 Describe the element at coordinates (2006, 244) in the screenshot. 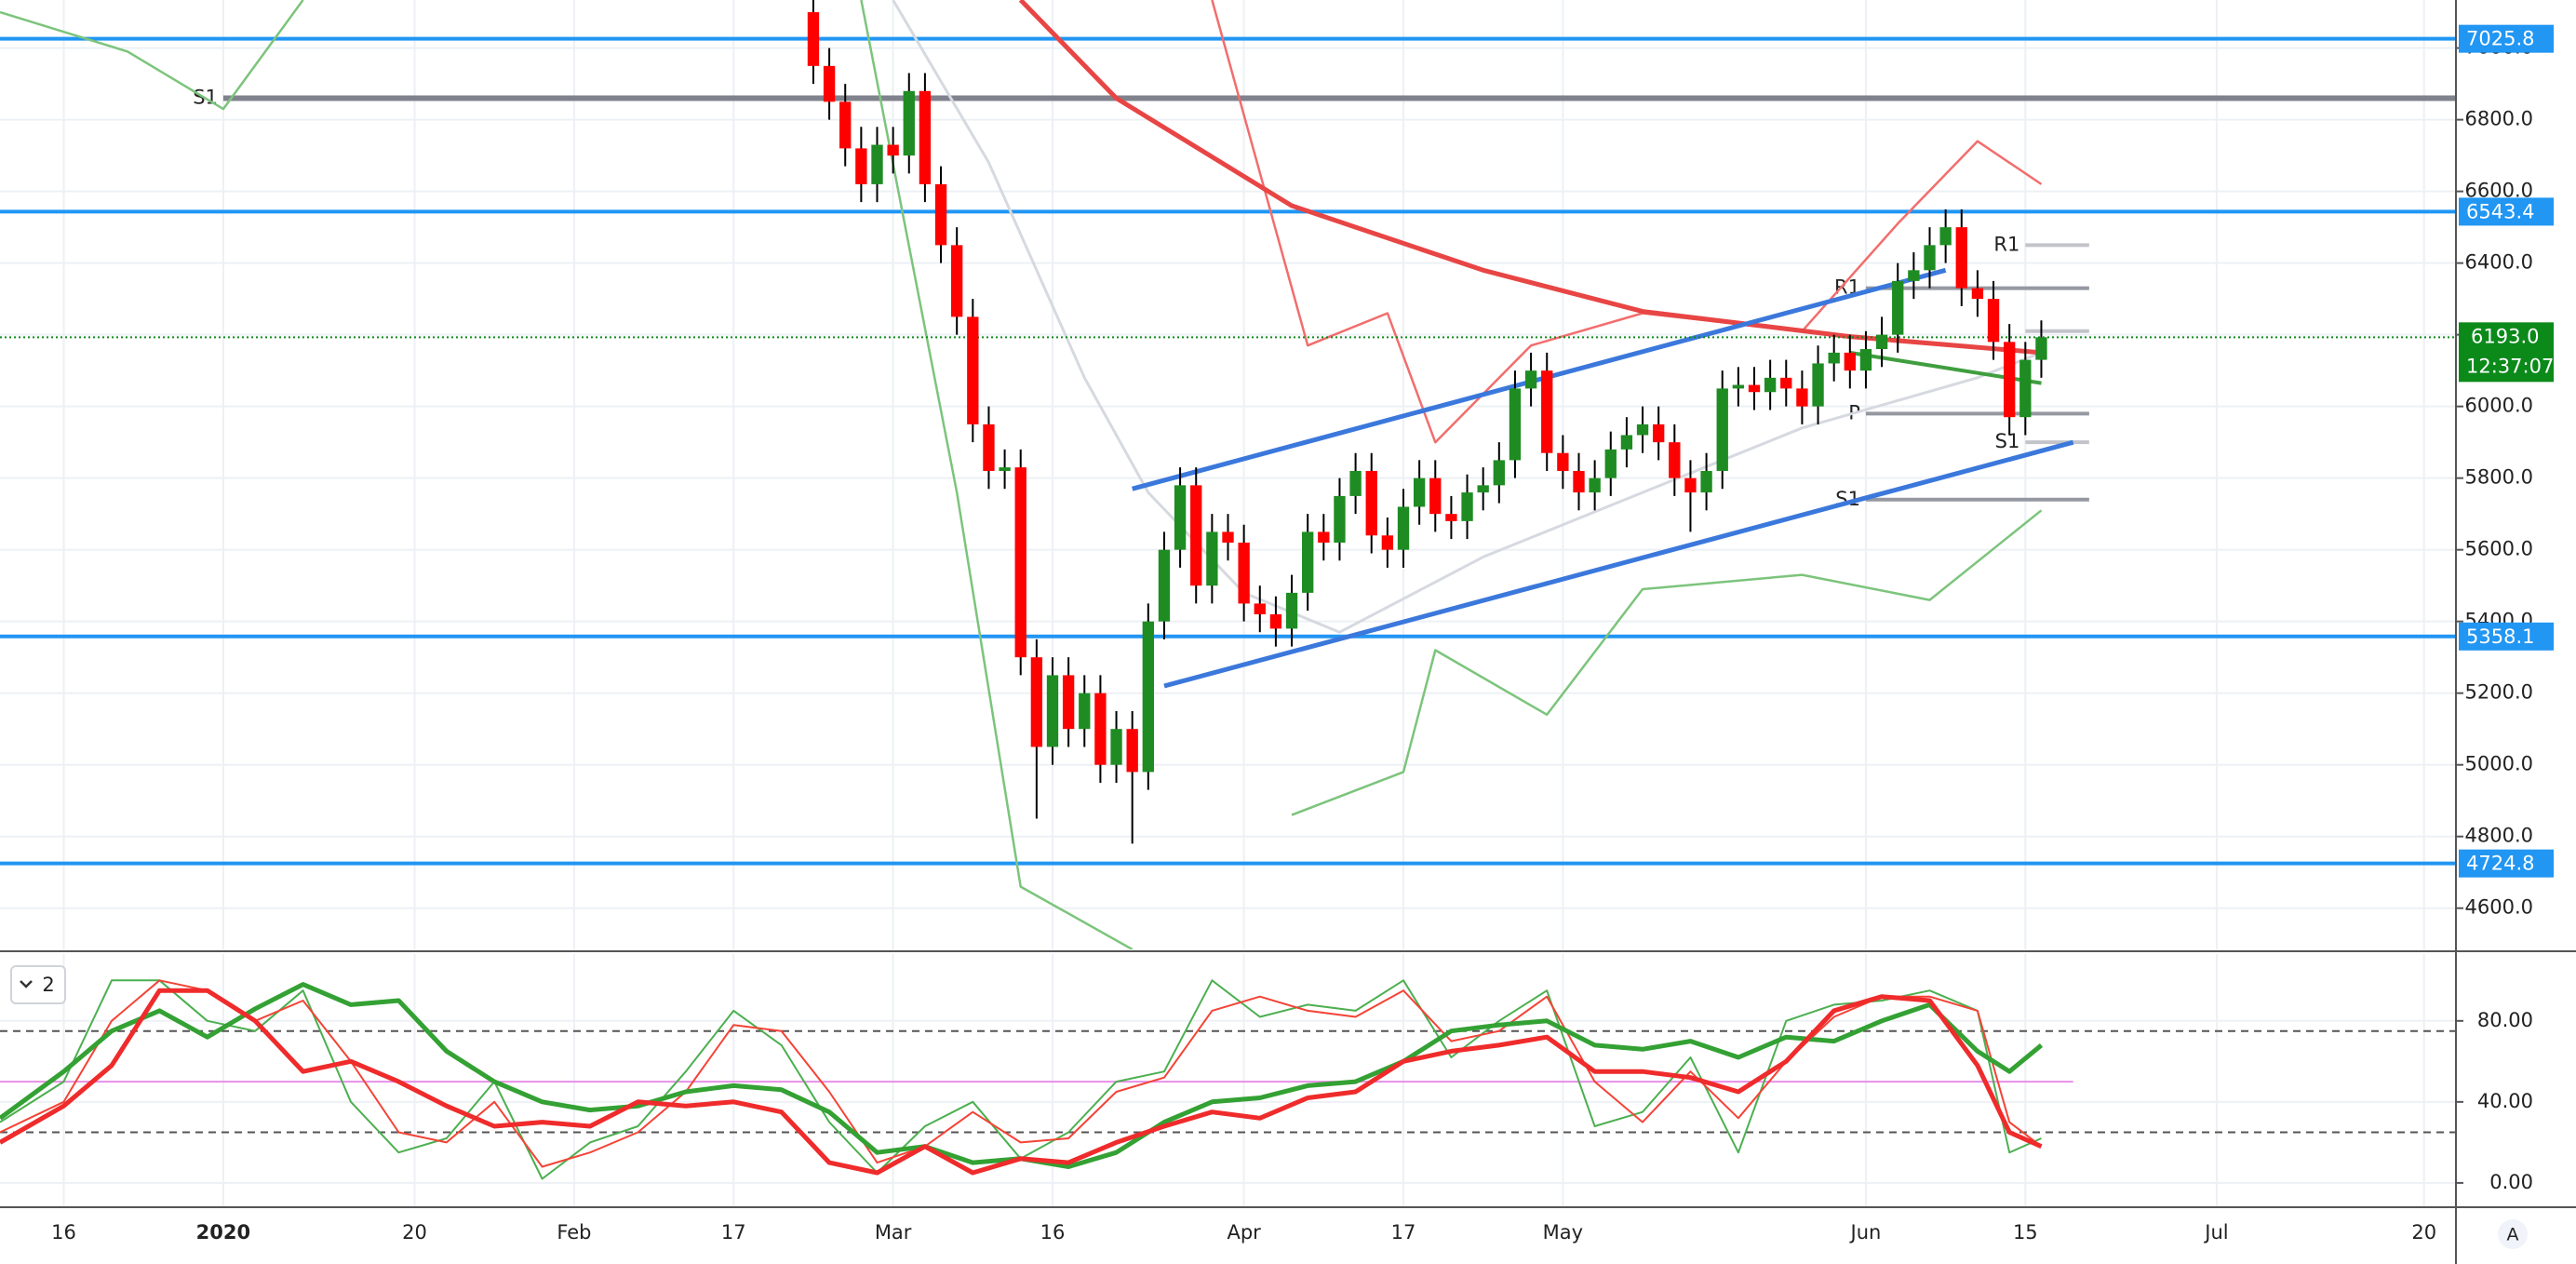

I see `pivot-label: R1` at that location.